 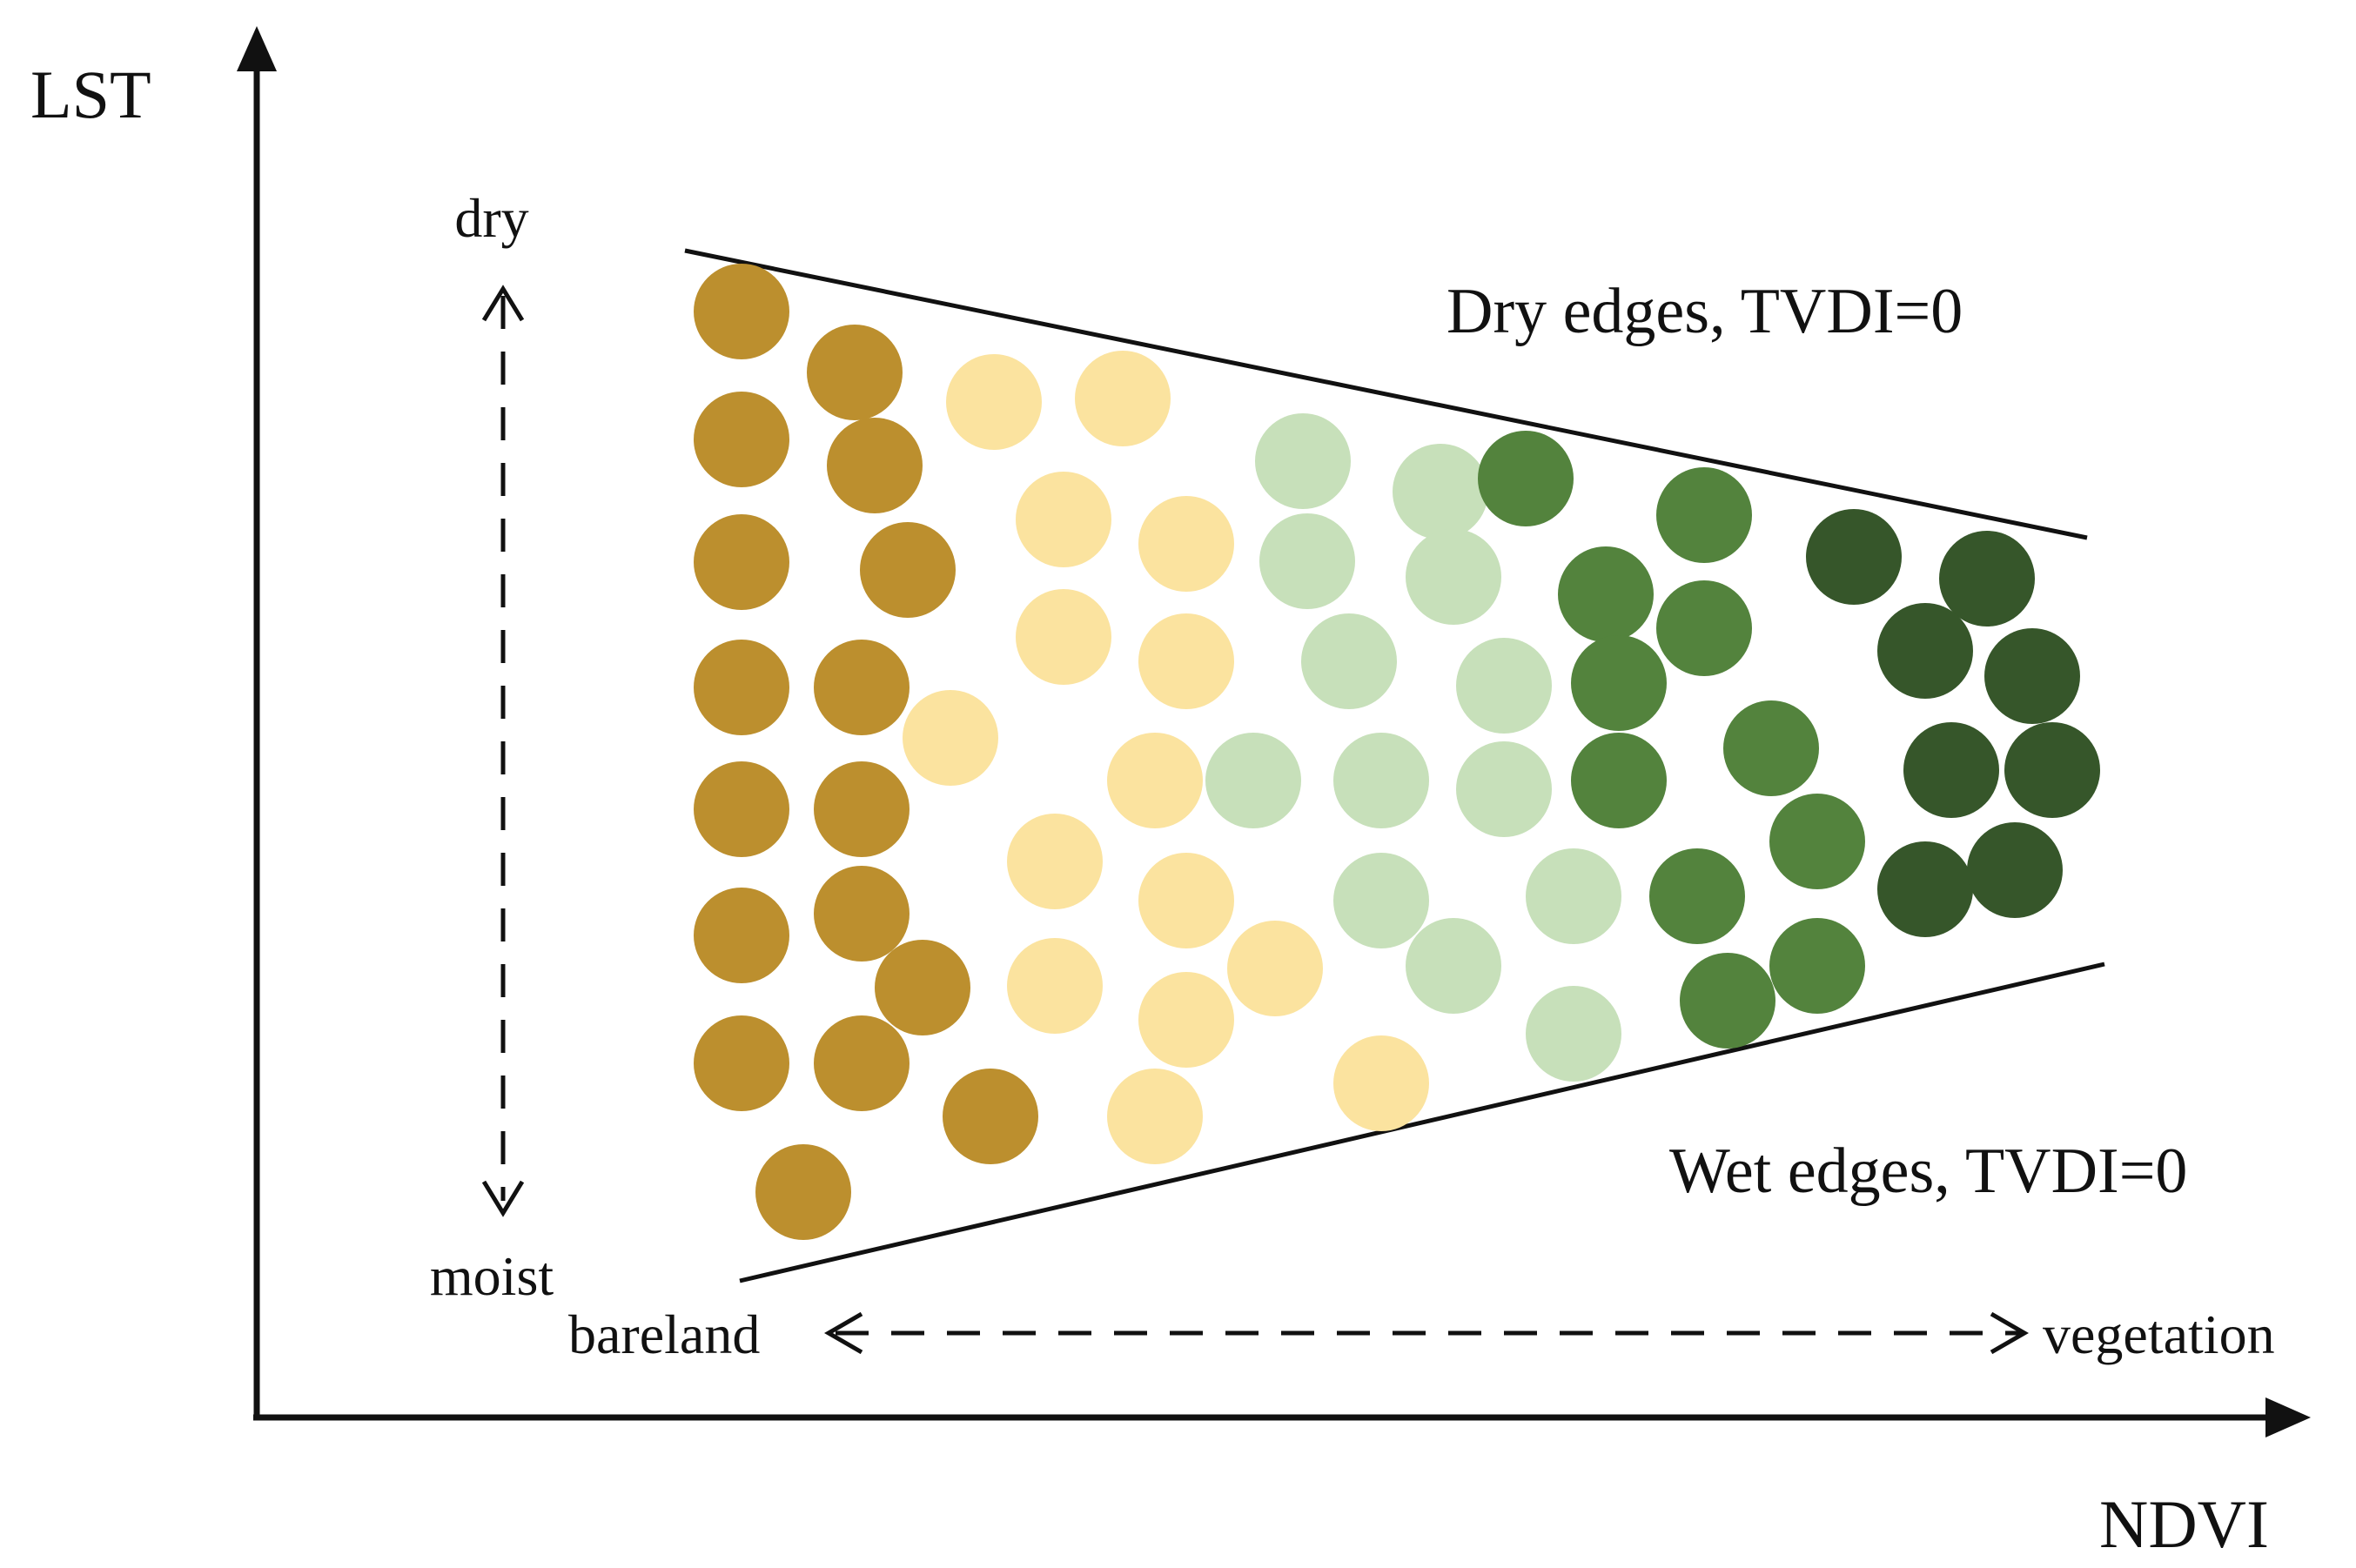 What do you see at coordinates (2159, 1334) in the screenshot?
I see `vegetation-label: vegetation` at bounding box center [2159, 1334].